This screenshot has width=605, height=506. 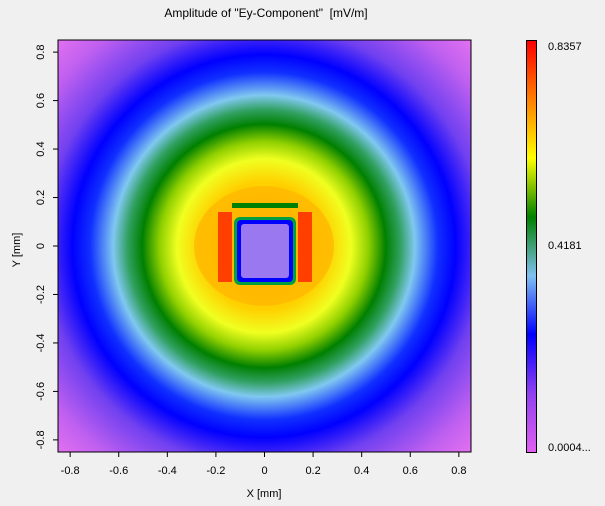 I want to click on y-tick-label: -0.6, so click(x=41, y=391).